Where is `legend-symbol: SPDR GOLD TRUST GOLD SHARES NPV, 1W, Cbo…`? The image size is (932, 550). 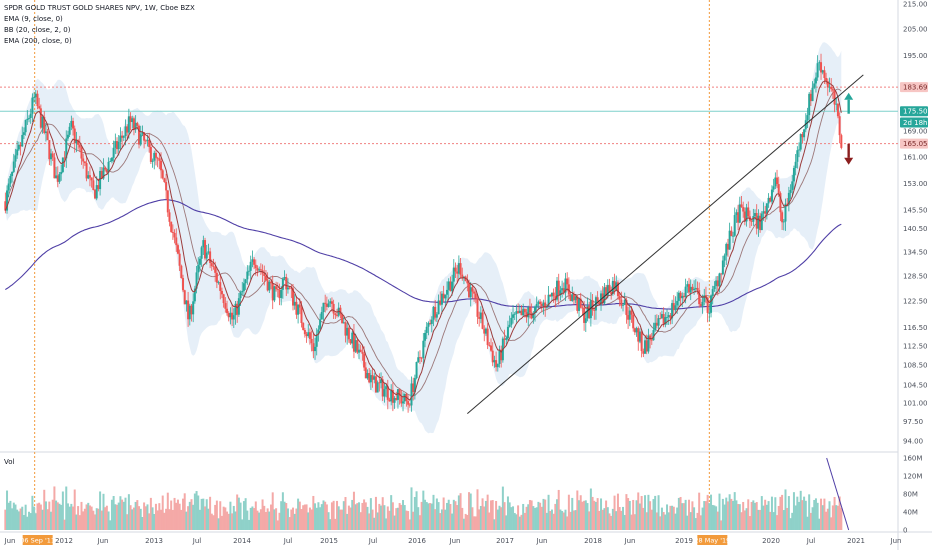 legend-symbol: SPDR GOLD TRUST GOLD SHARES NPV, 1W, Cbo… is located at coordinates (99, 8).